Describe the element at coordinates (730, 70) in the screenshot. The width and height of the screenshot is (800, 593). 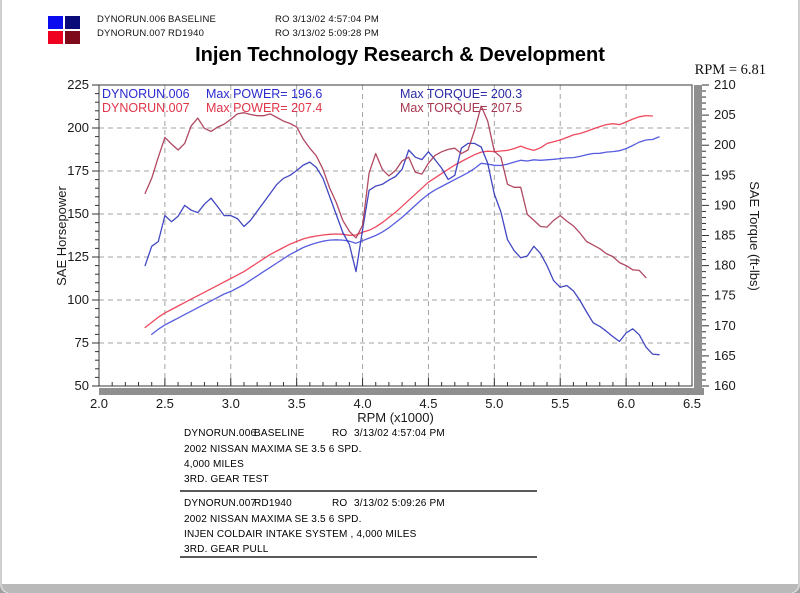
I see `rpm-cursor-readout: RPM = 6.81` at that location.